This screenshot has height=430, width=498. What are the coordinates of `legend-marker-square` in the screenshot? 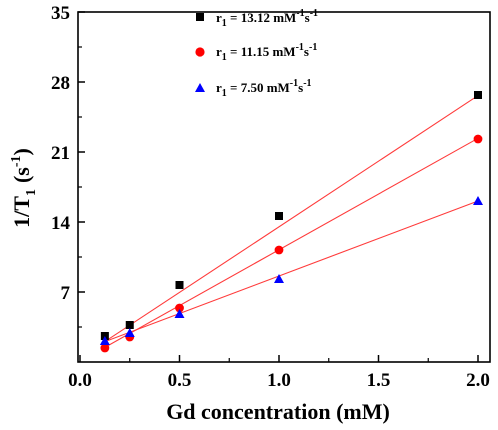 It's located at (200, 17).